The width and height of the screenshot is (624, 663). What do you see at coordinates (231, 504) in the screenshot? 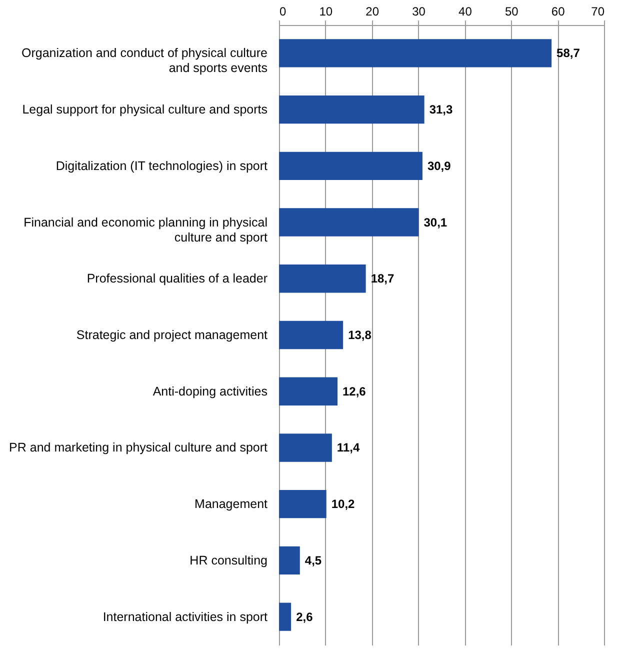
I see `y-tick-label: Management` at bounding box center [231, 504].